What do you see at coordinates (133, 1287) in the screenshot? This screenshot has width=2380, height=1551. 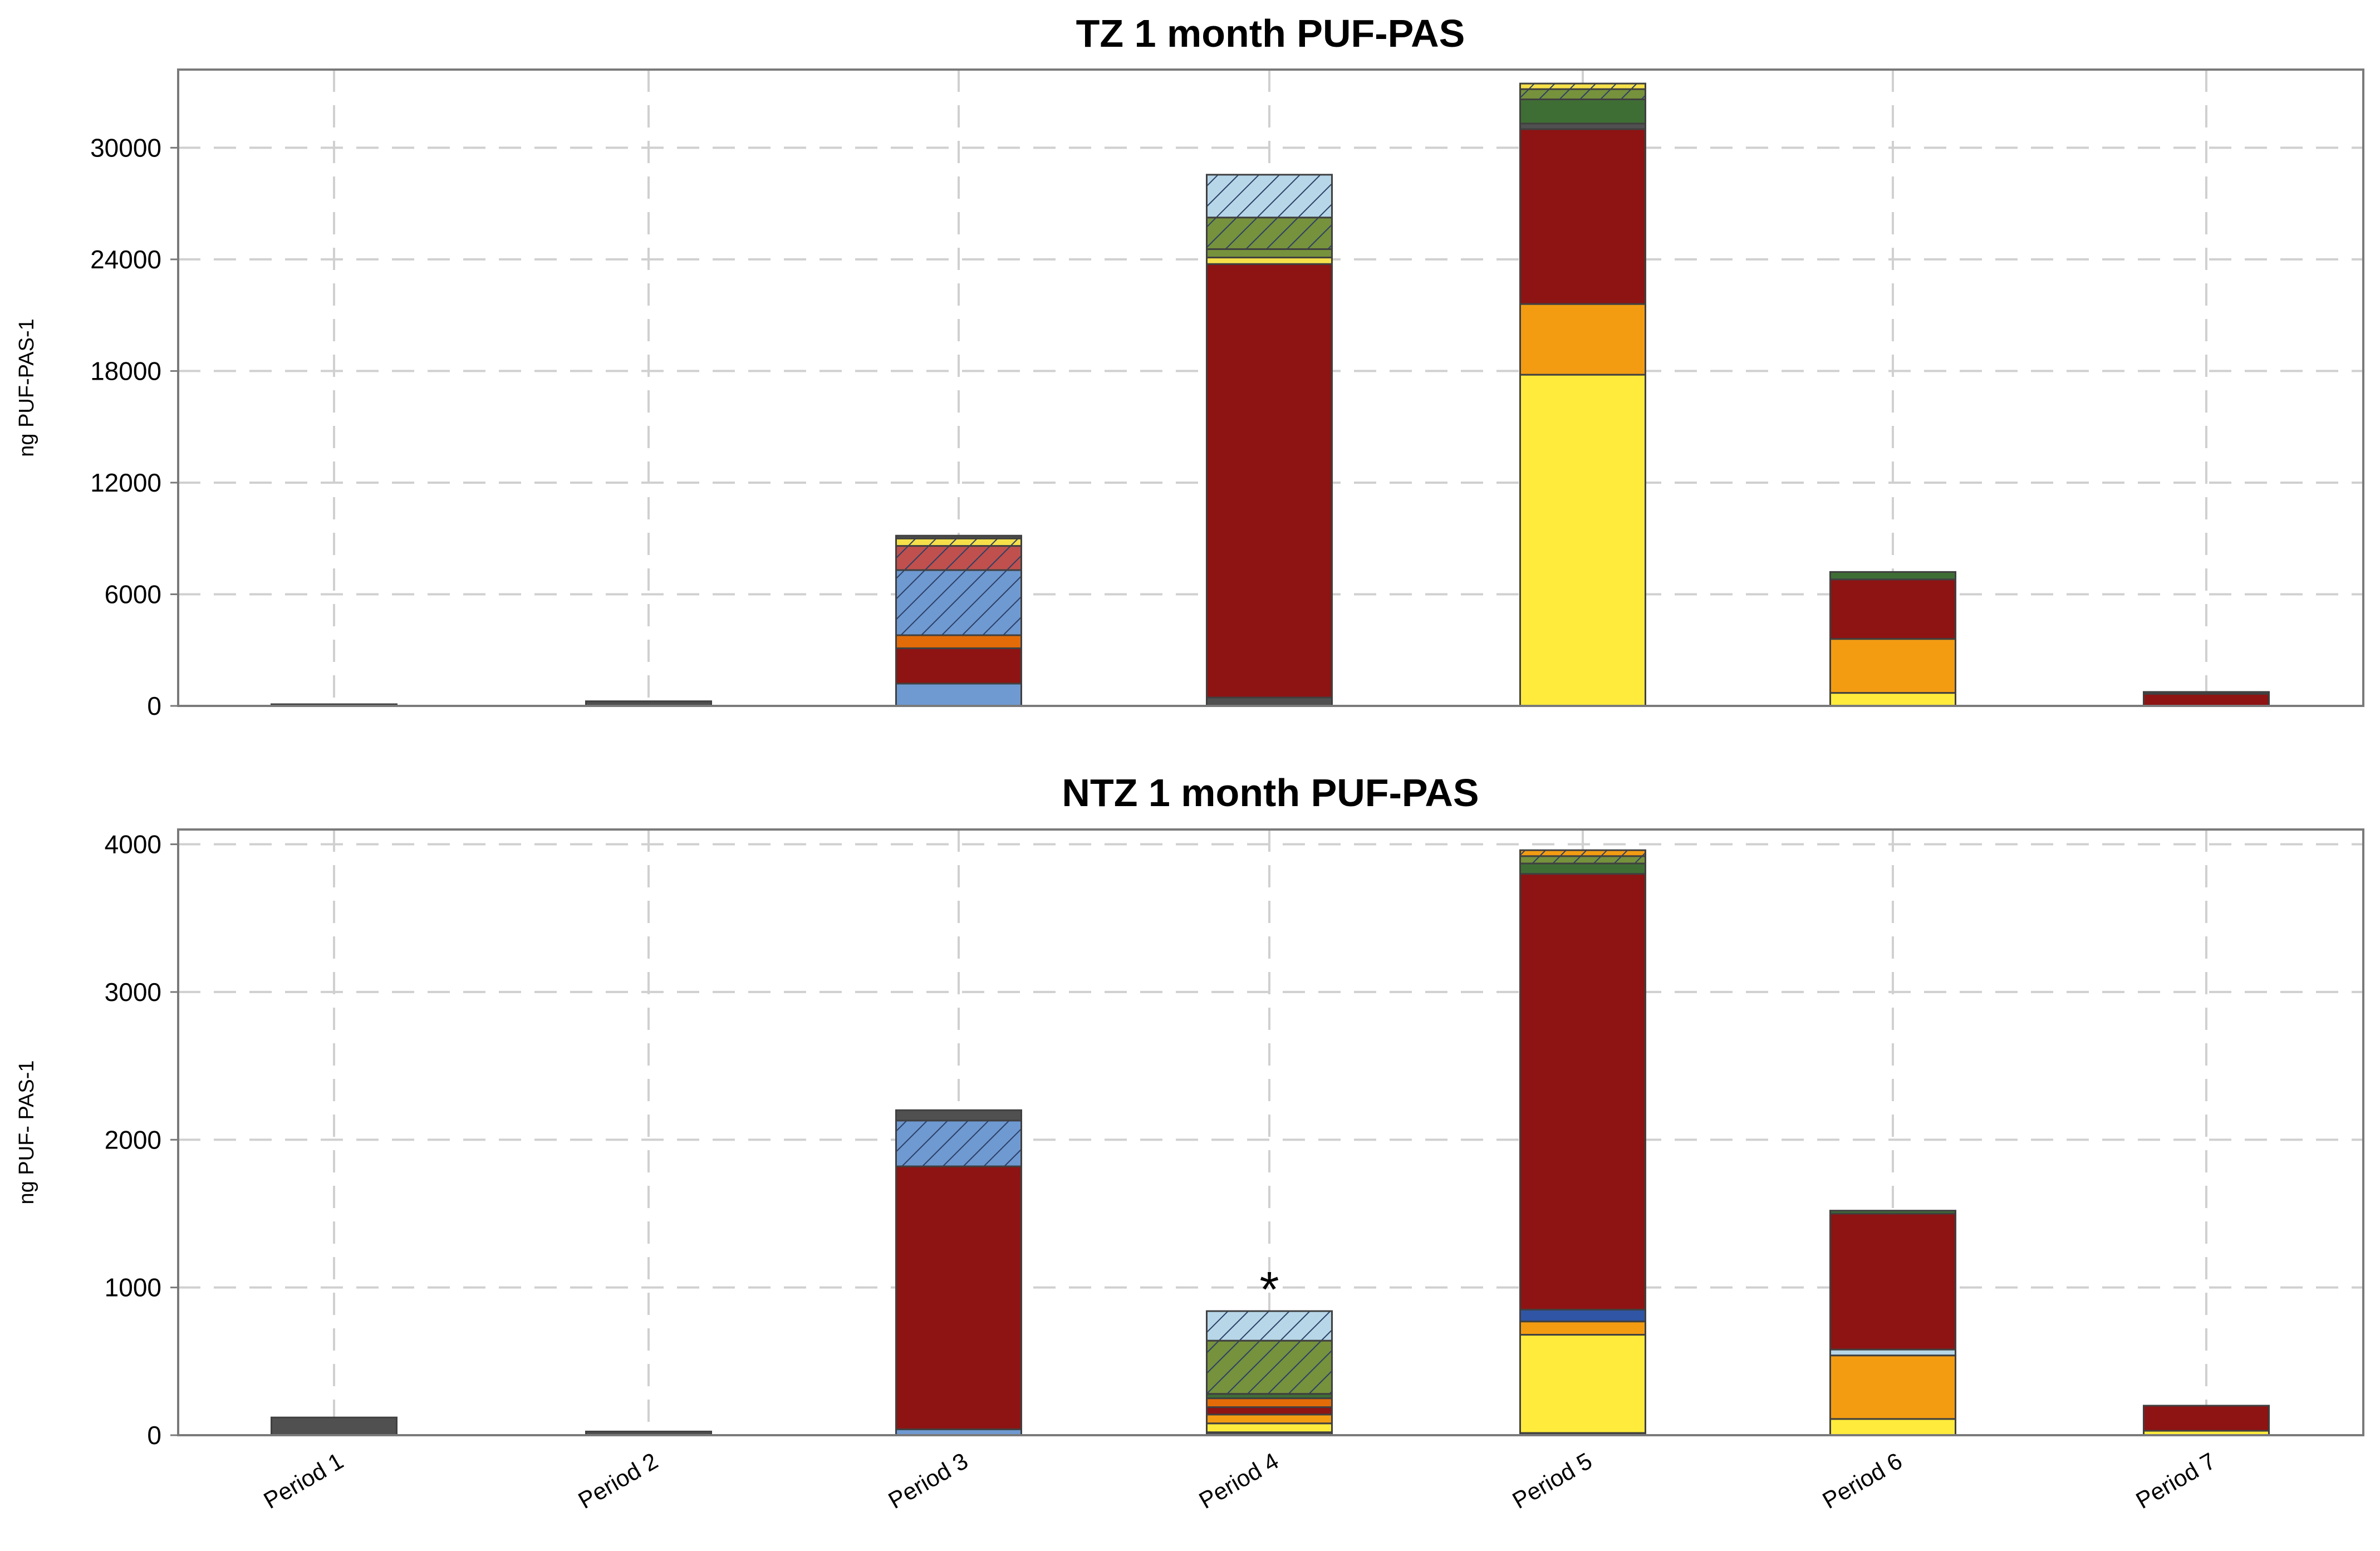 I see `y-tick-label: 1000` at bounding box center [133, 1287].